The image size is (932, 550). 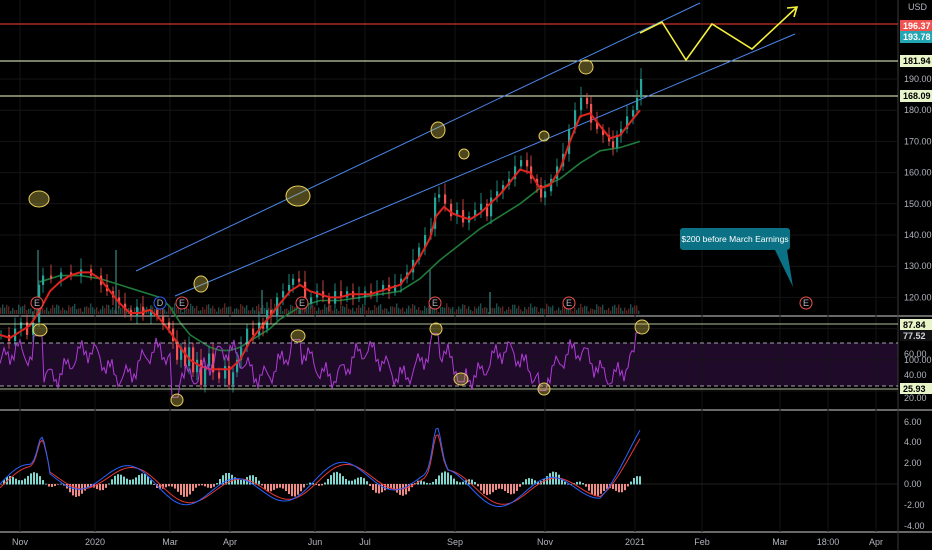 I want to click on macd-axis-label: 2.00, so click(x=913, y=463).